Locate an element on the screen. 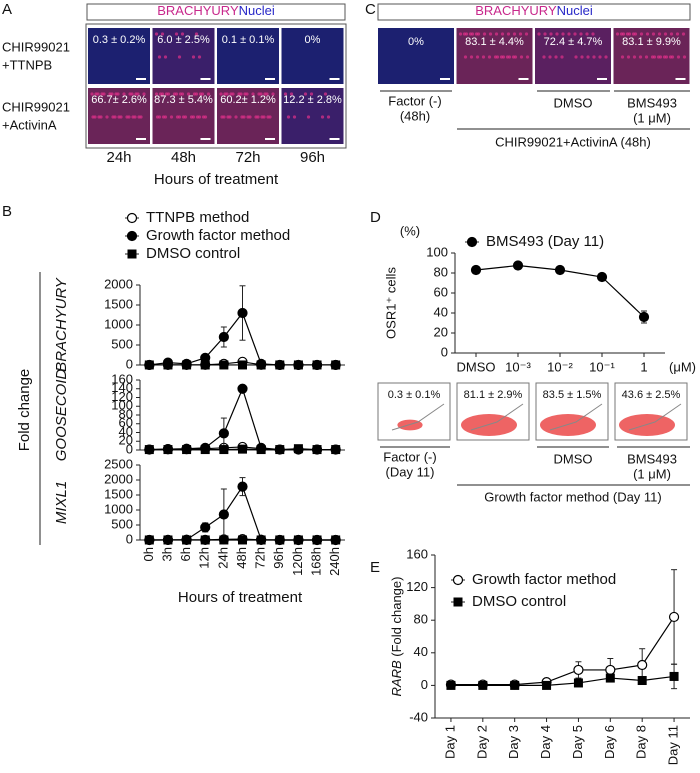 The image size is (700, 773). x-tick-label: 168h is located at coordinates (315, 561).